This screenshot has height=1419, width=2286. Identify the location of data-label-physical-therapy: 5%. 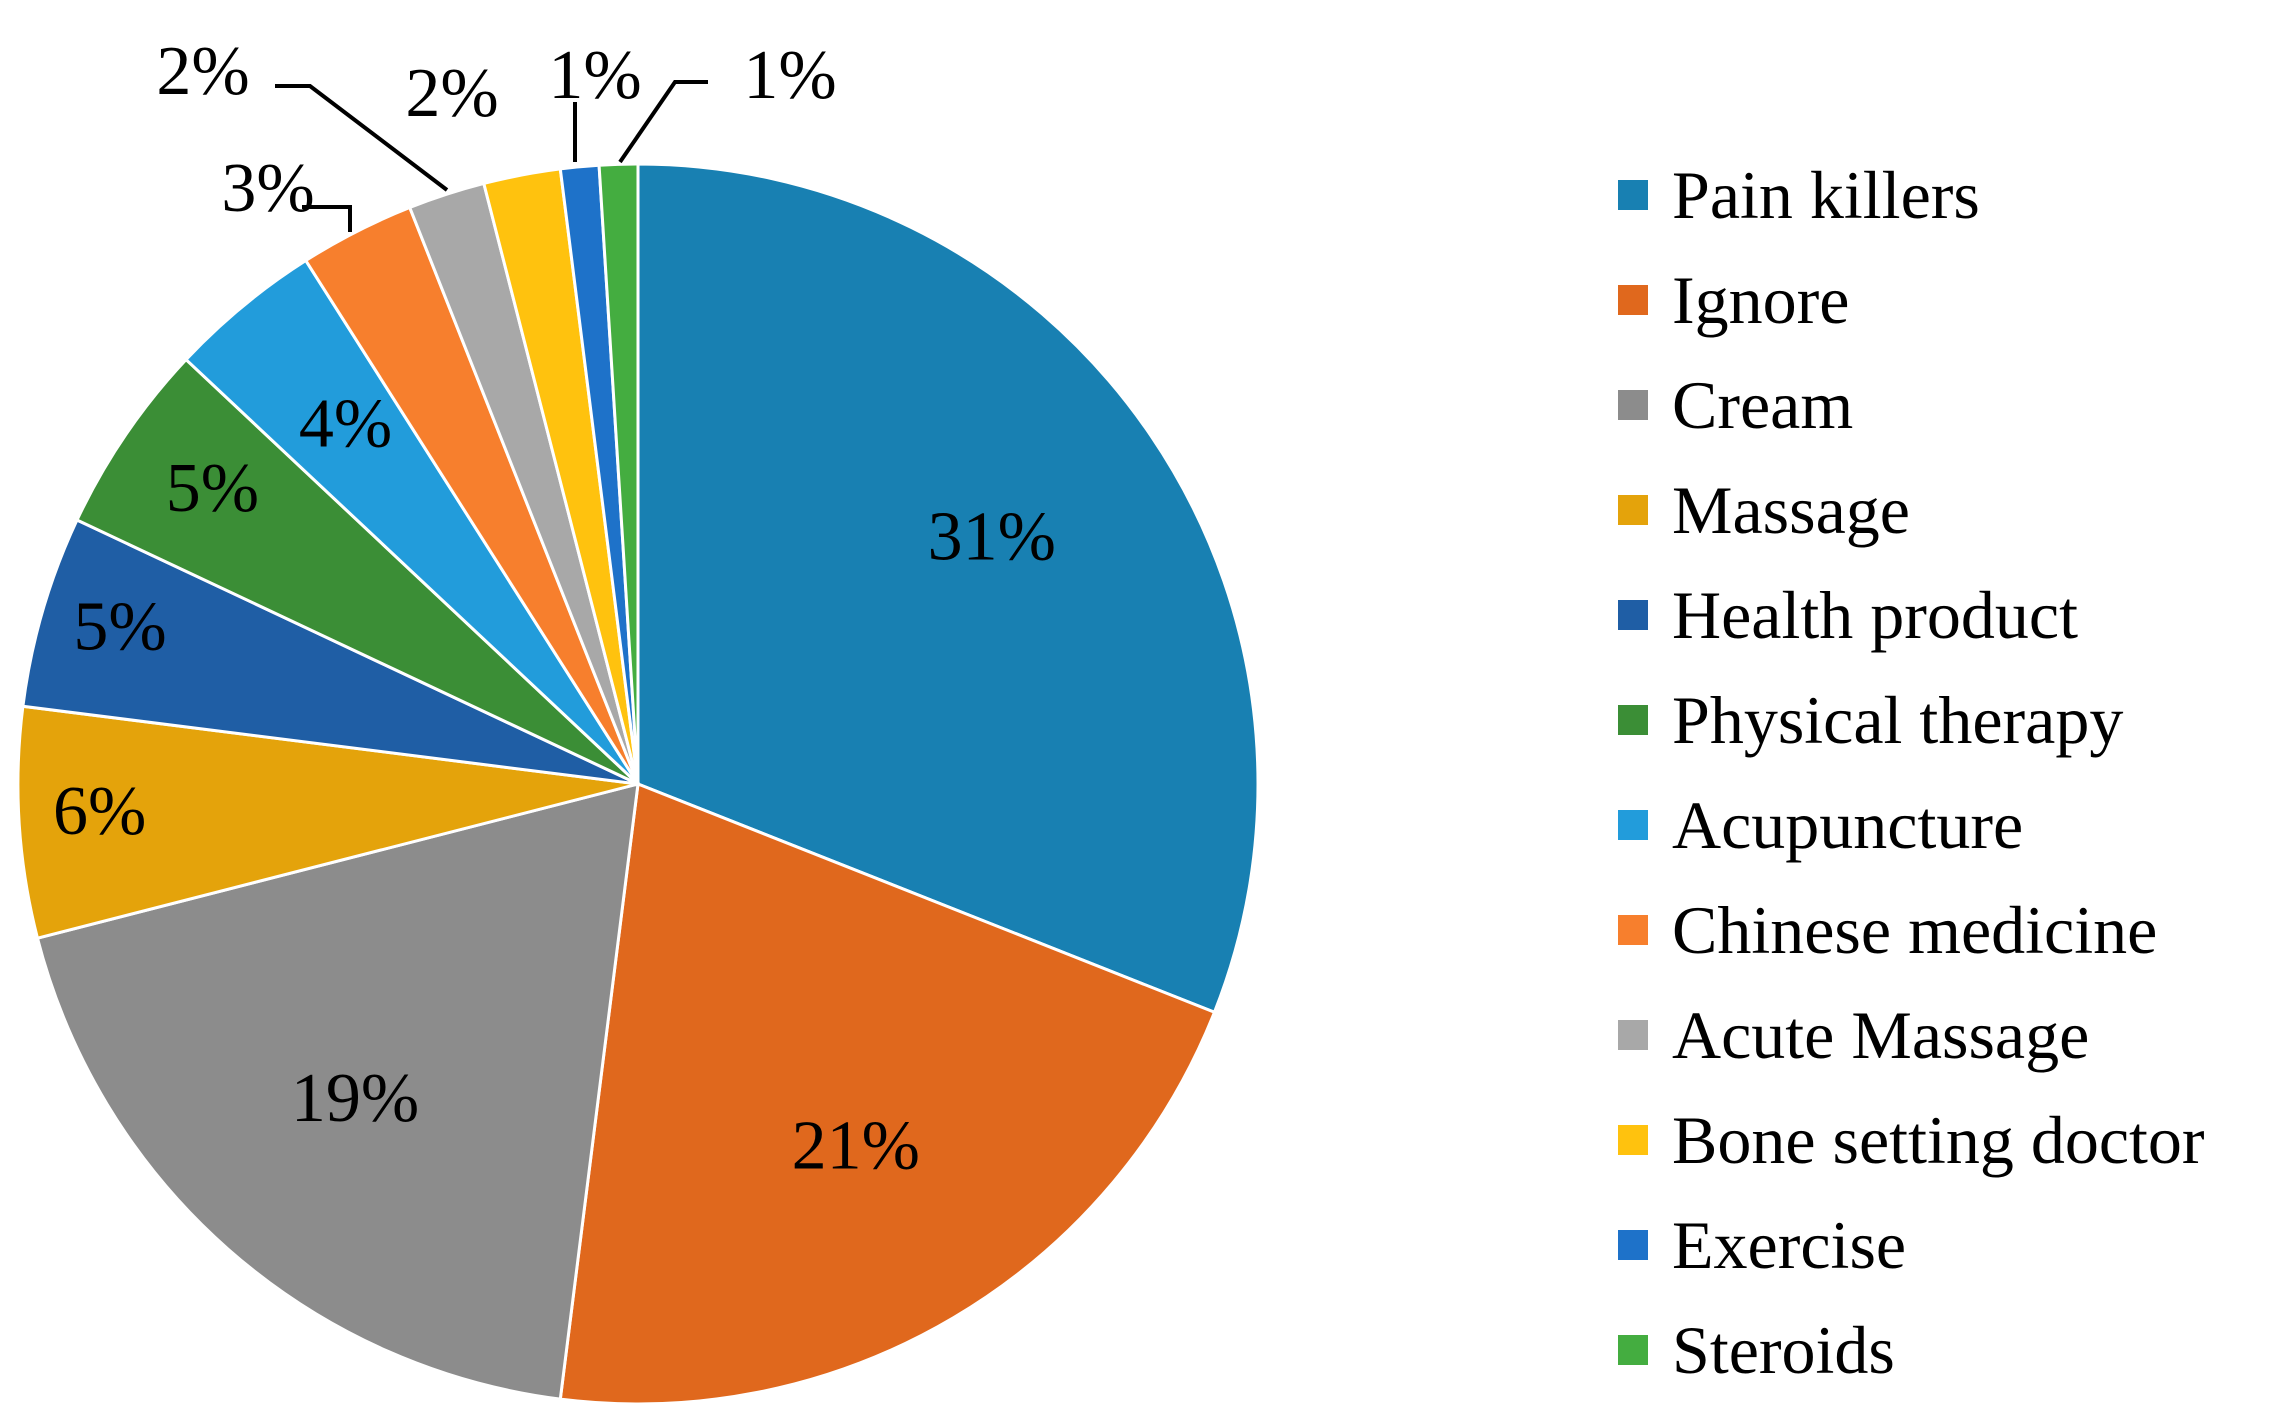
(212, 488).